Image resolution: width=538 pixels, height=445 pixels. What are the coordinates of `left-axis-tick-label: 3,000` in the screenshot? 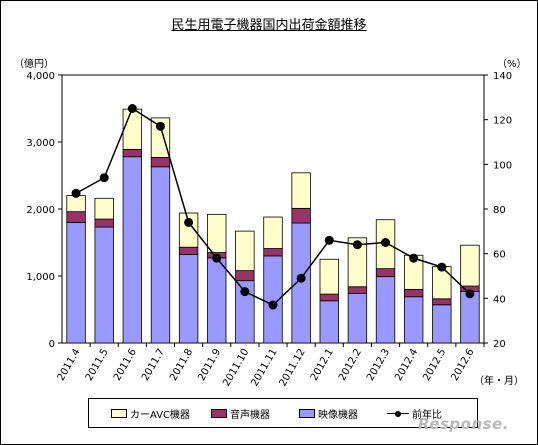 It's located at (40, 143).